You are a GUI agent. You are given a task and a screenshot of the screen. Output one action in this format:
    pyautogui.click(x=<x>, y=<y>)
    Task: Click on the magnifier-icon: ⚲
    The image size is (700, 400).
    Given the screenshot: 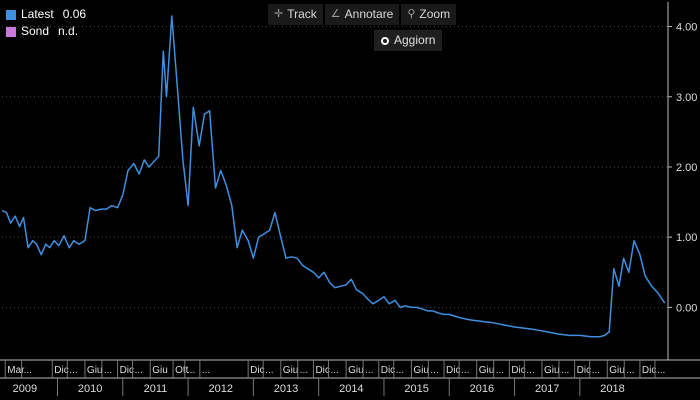 What is the action you would take?
    pyautogui.click(x=411, y=14)
    